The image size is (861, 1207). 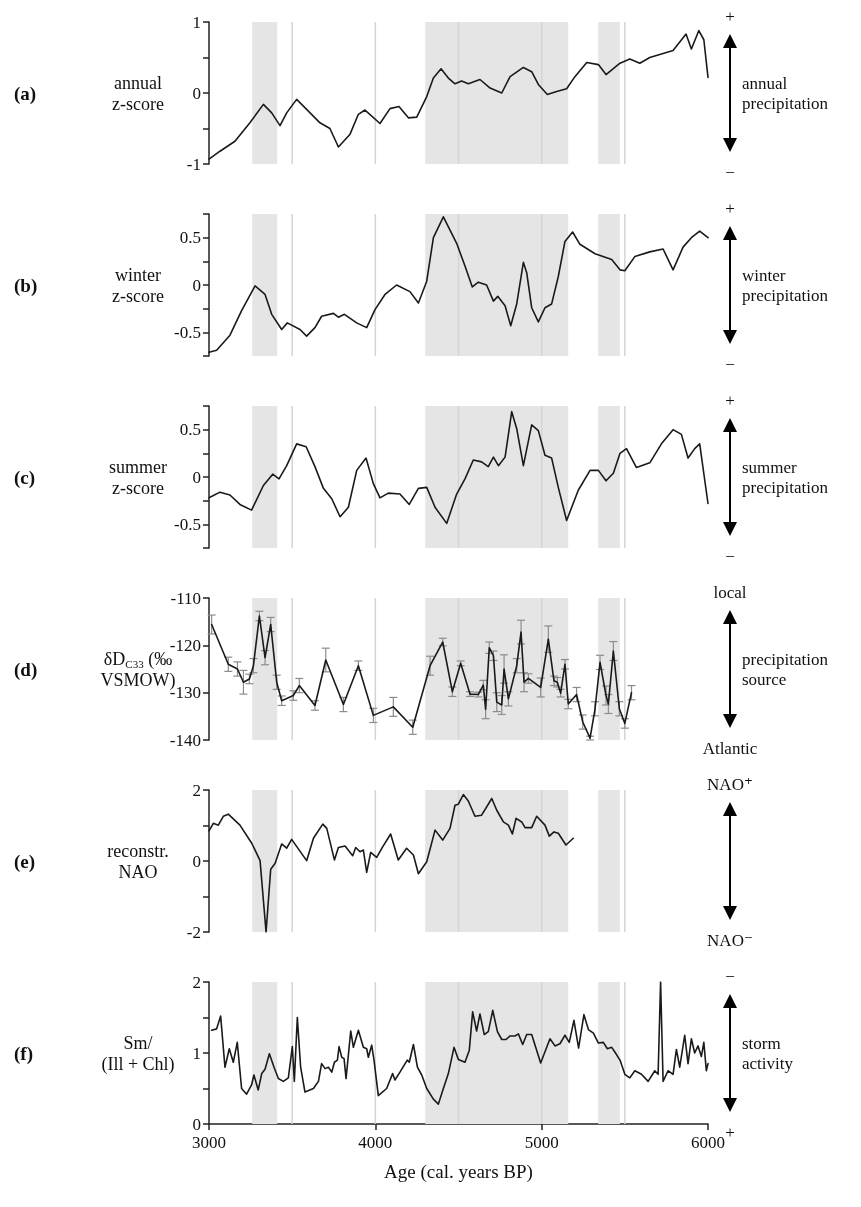 I want to click on text: (a), so click(x=25, y=93).